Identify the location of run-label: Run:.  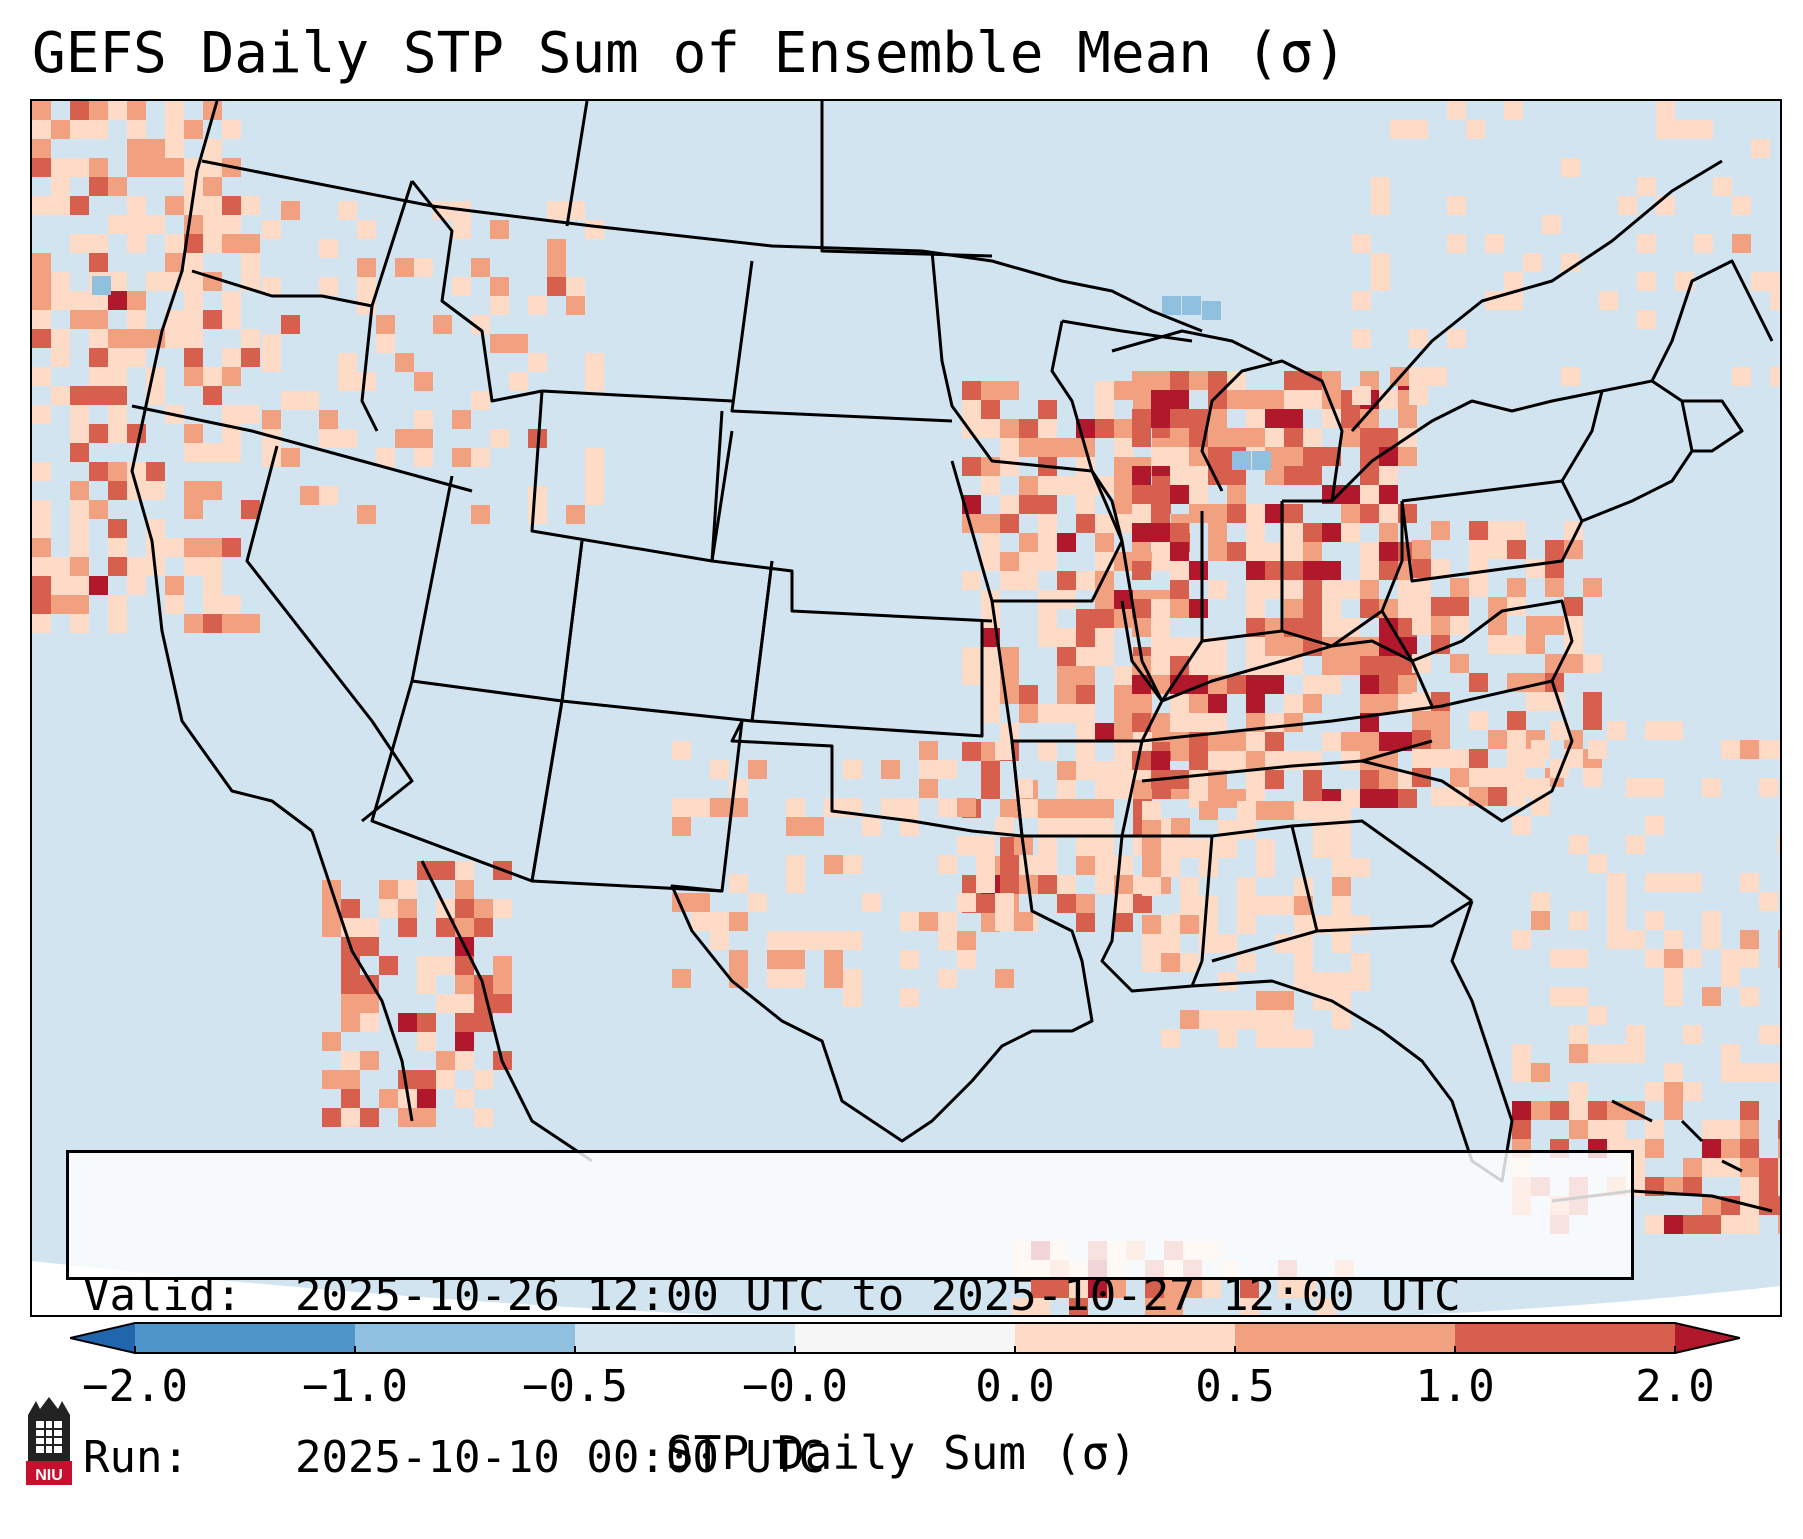
(136, 1457).